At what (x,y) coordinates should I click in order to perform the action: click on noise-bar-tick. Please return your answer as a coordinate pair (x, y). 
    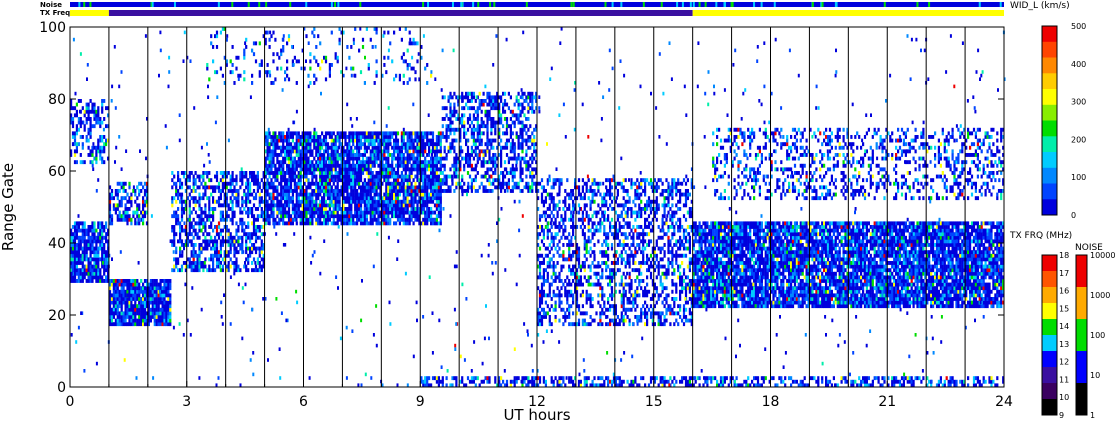
    Looking at the image, I should click on (677, 4).